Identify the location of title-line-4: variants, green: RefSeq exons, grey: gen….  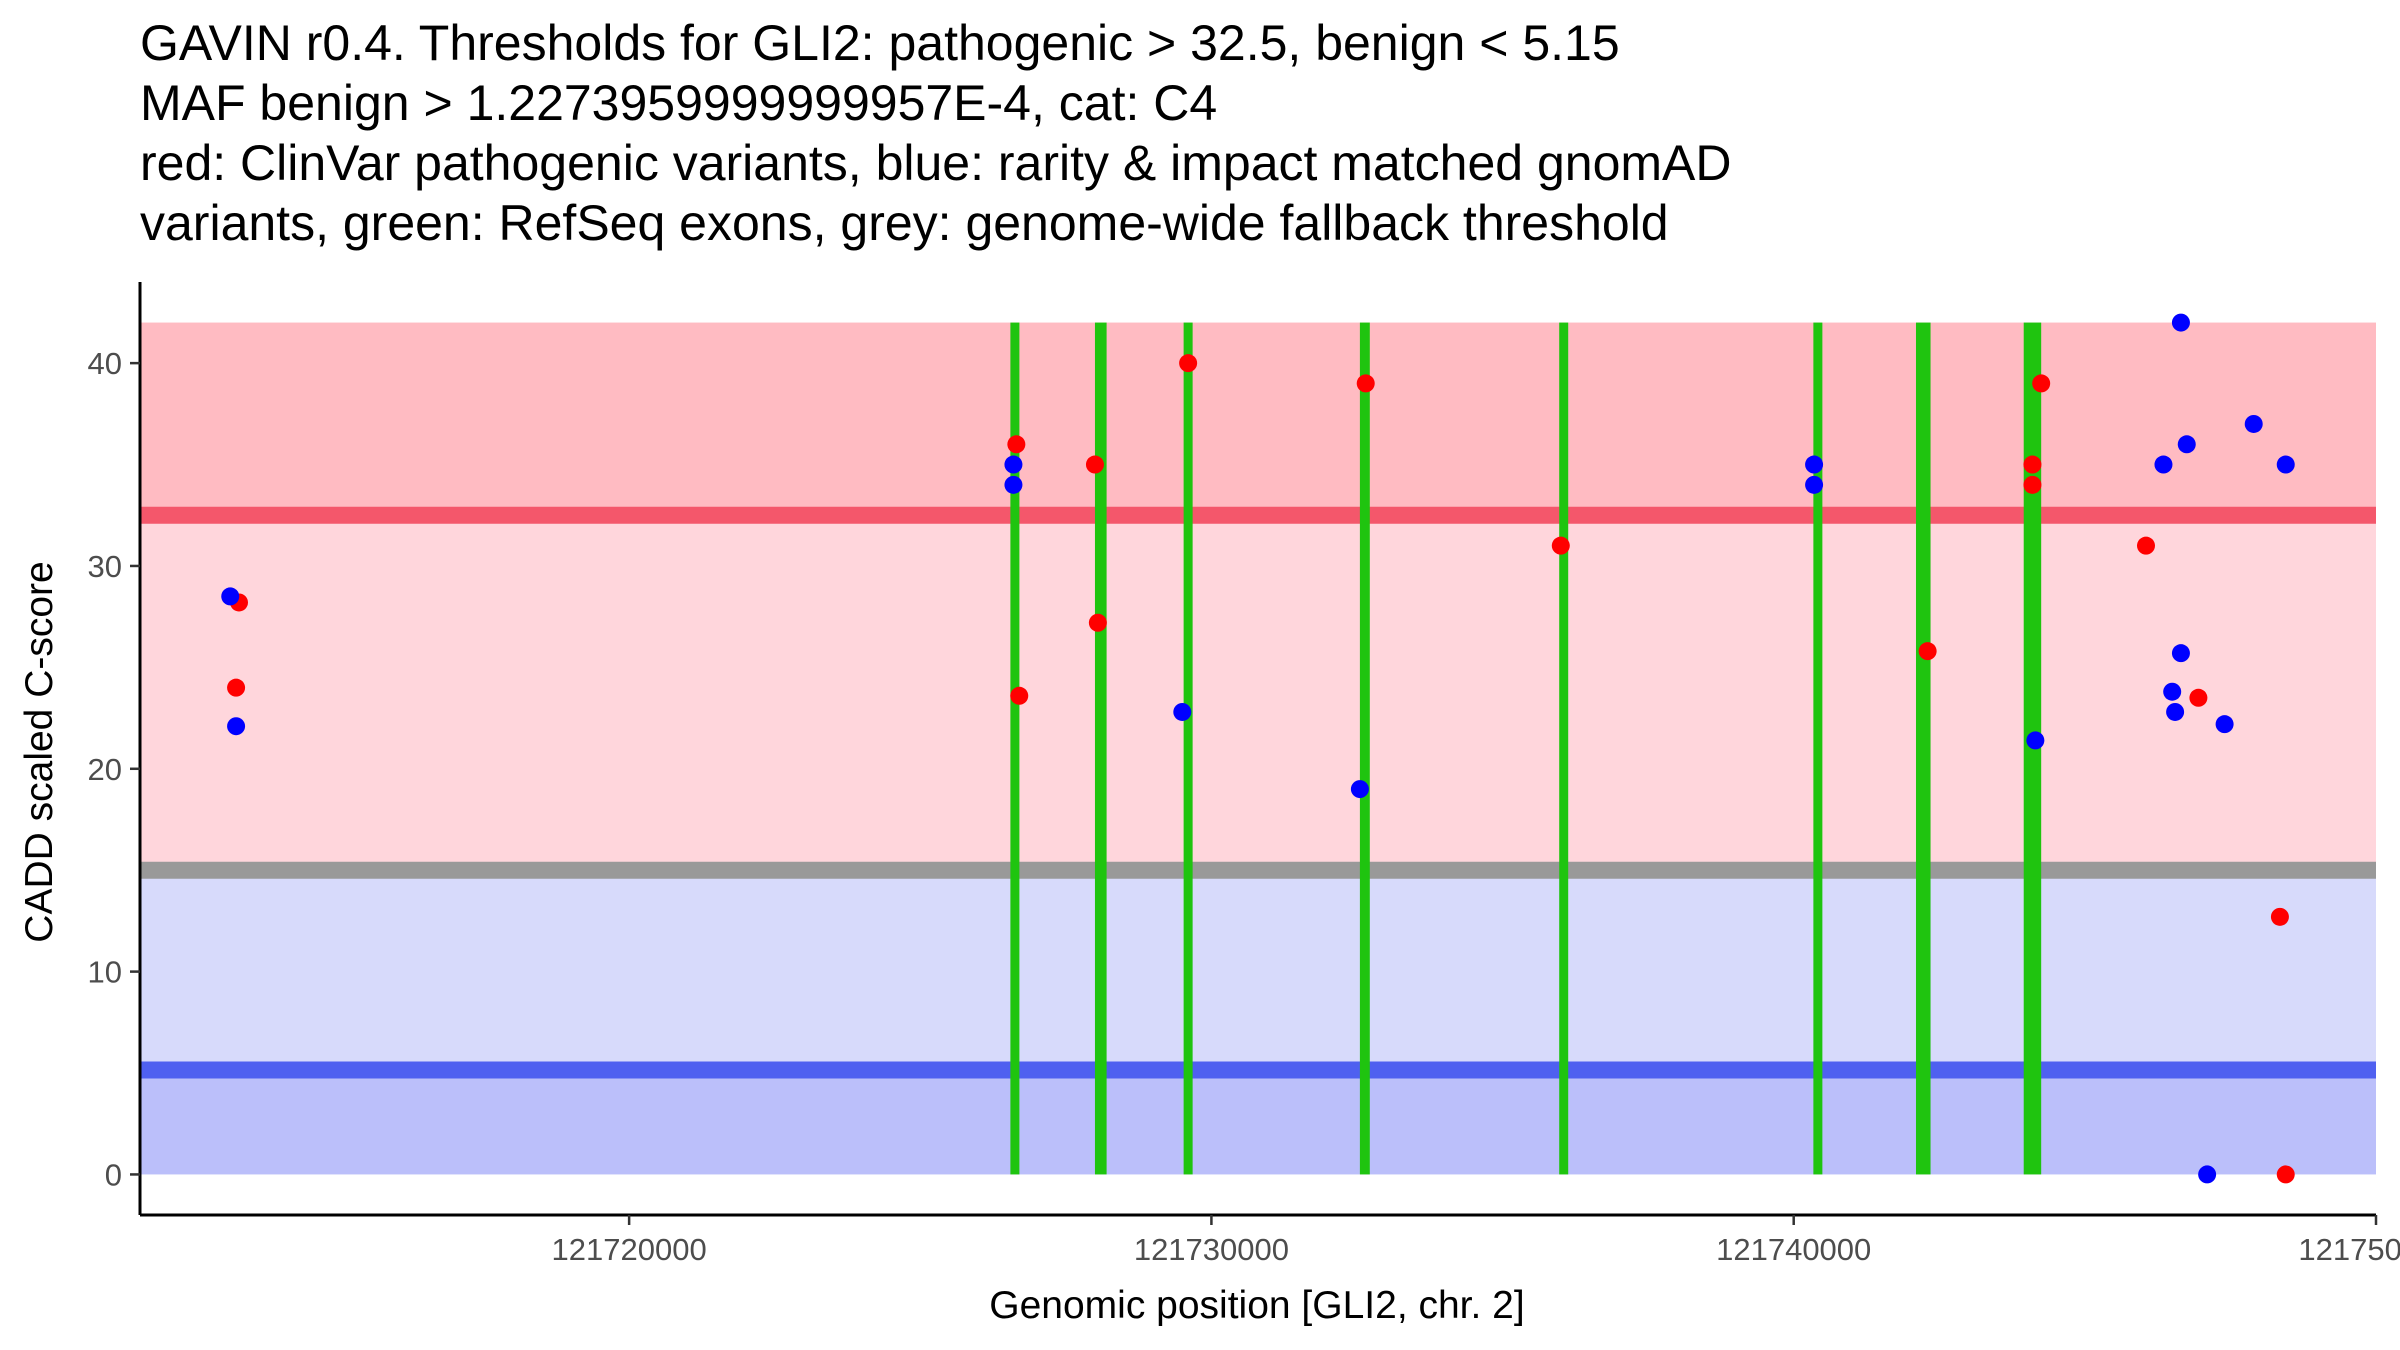
(904, 223).